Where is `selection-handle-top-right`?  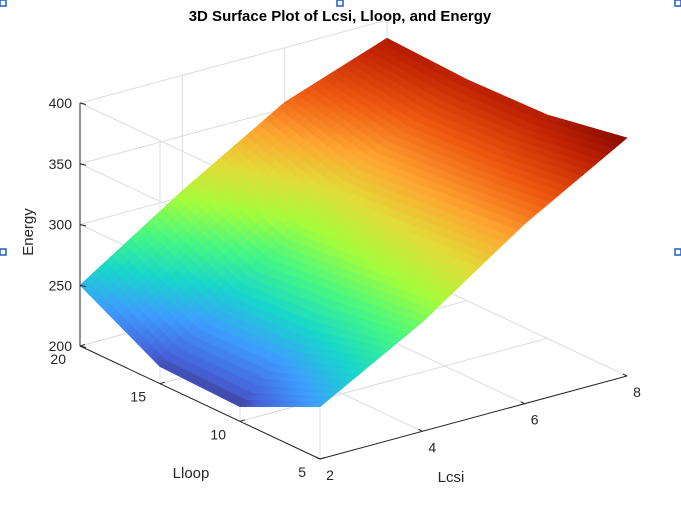
selection-handle-top-right is located at coordinates (677, 3).